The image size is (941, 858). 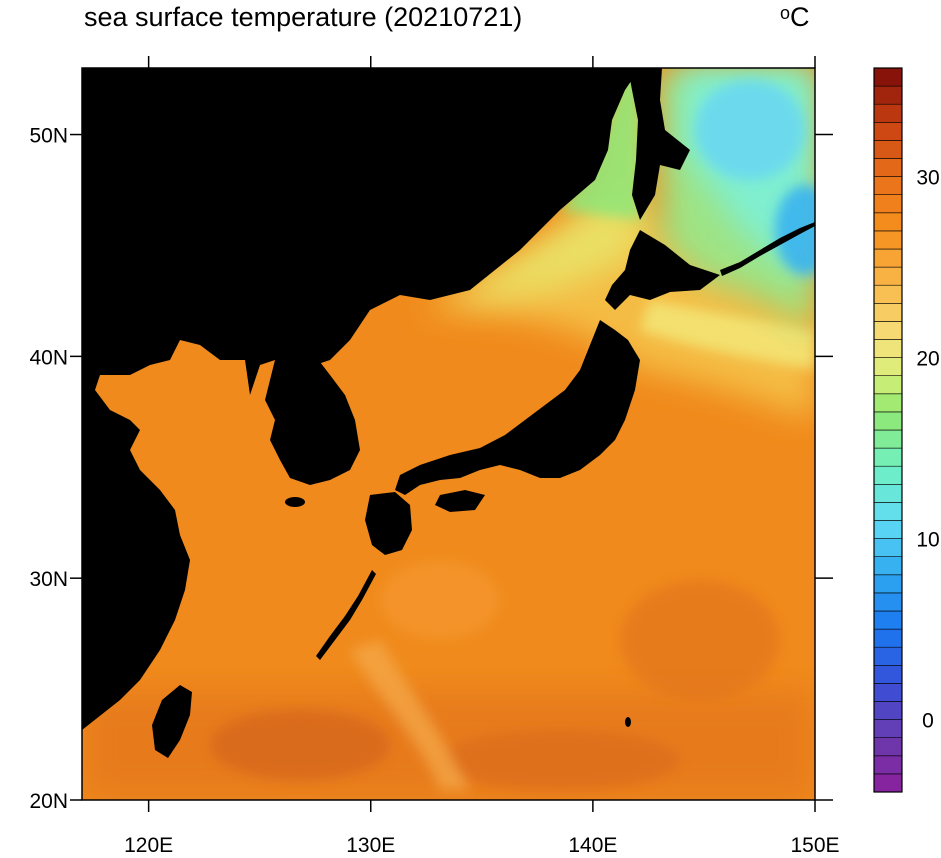 I want to click on units-symbol: C, so click(x=800, y=17).